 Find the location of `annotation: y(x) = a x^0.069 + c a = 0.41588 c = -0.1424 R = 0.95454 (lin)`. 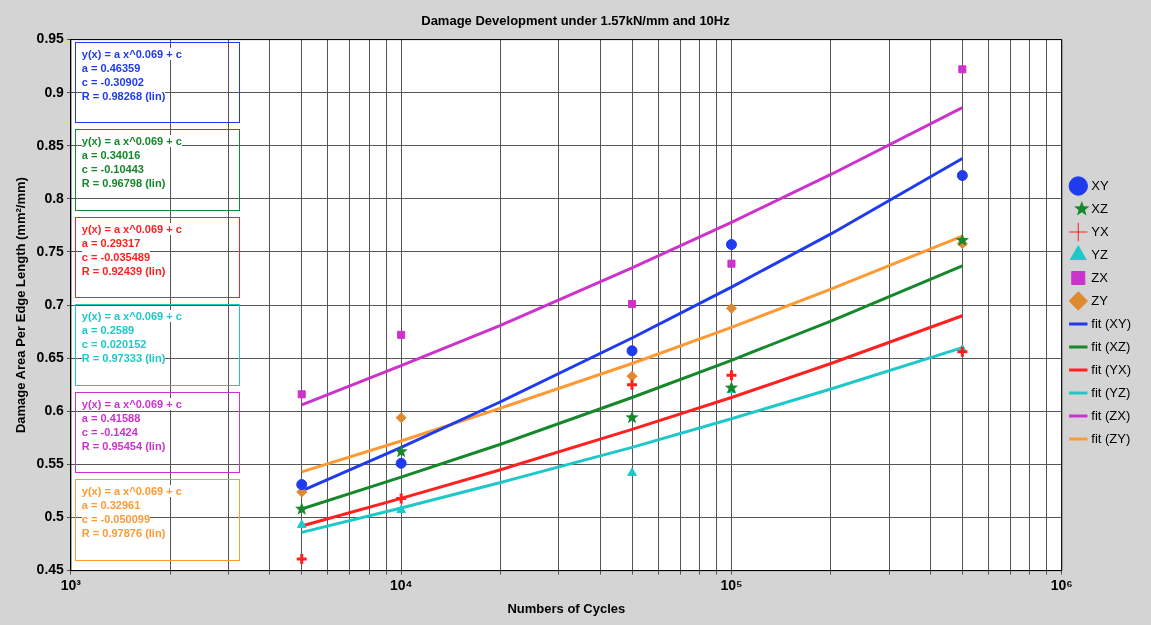

annotation: y(x) = a x^0.069 + c a = 0.41588 c = -0.1424 R = 0.95454 (lin) is located at coordinates (131, 424).